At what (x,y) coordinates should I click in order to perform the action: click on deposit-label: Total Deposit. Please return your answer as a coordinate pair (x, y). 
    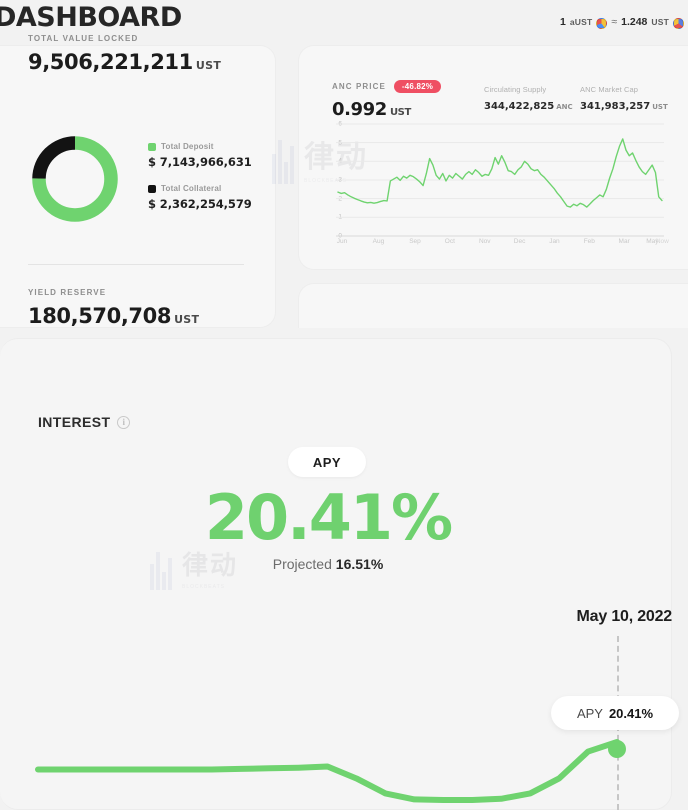
    Looking at the image, I should click on (187, 146).